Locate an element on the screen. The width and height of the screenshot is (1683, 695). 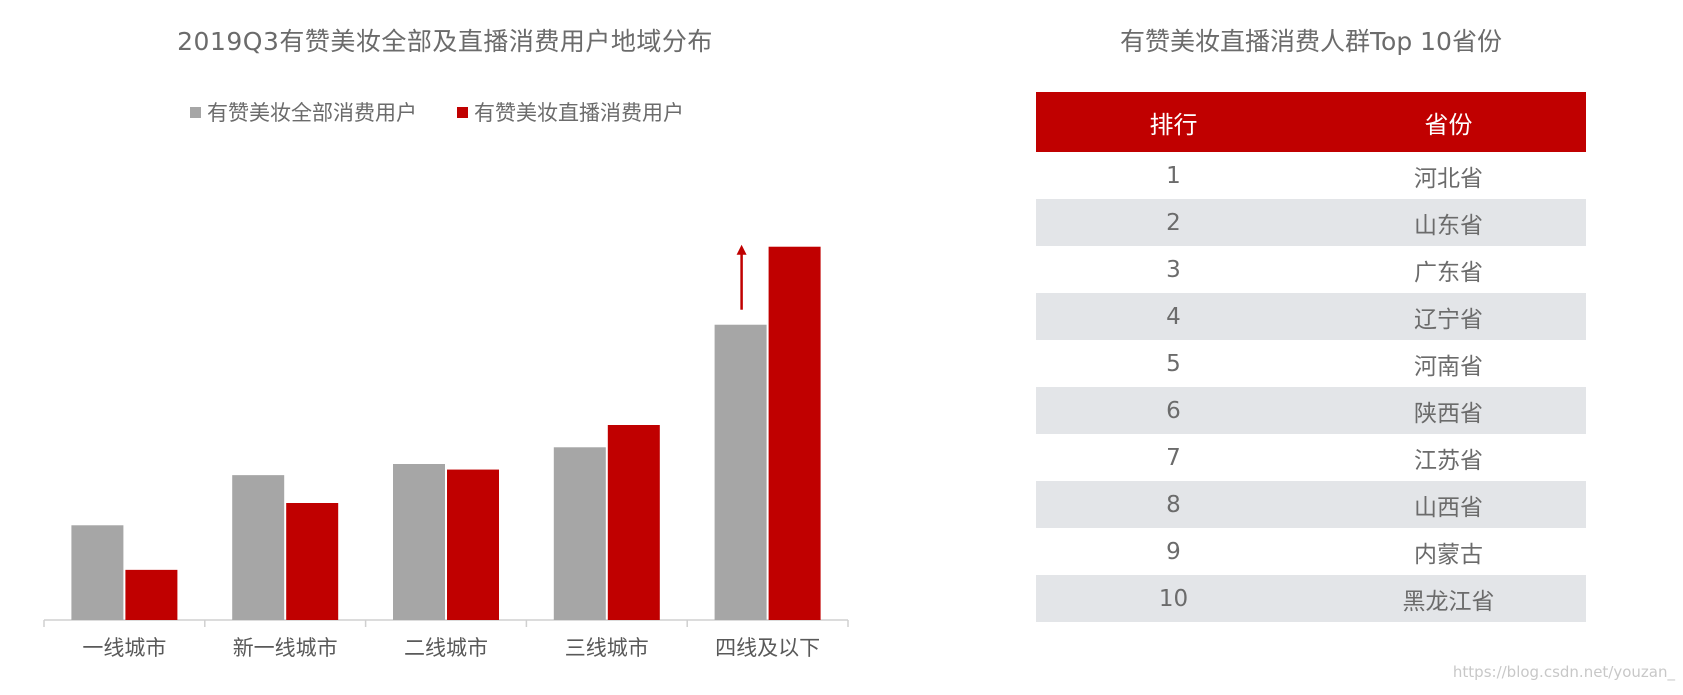
rank-cell: 1 is located at coordinates (1173, 175).